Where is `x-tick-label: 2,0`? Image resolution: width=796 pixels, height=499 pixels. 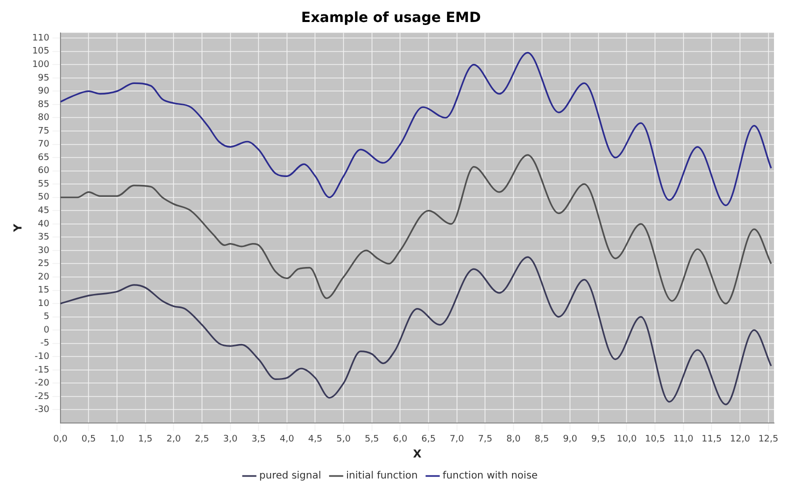
x-tick-label: 2,0 is located at coordinates (174, 439).